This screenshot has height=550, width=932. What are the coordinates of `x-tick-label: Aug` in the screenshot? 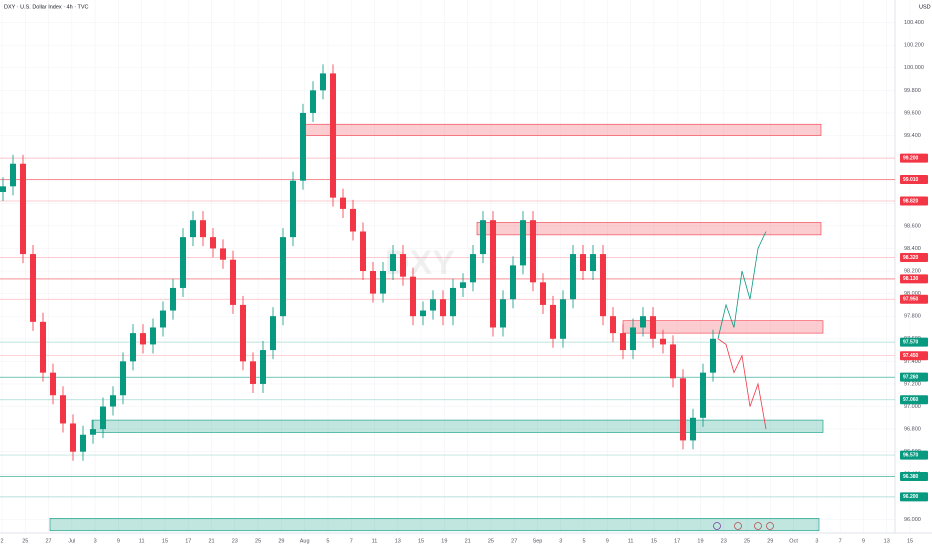 It's located at (305, 541).